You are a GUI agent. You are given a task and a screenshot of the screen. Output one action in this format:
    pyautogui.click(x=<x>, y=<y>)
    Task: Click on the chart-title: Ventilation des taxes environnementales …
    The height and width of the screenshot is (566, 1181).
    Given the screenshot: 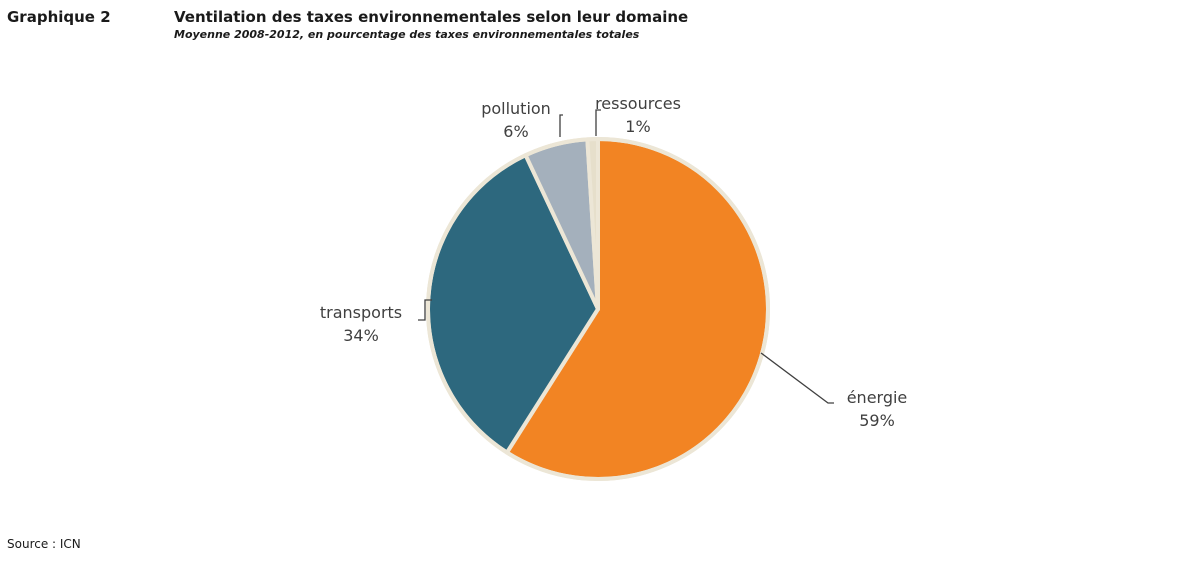 What is the action you would take?
    pyautogui.click(x=431, y=17)
    